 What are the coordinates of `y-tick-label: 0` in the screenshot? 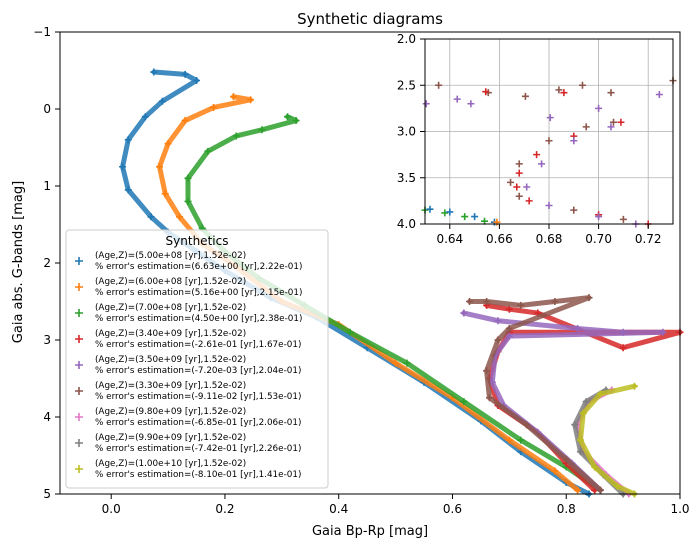 It's located at (47, 109).